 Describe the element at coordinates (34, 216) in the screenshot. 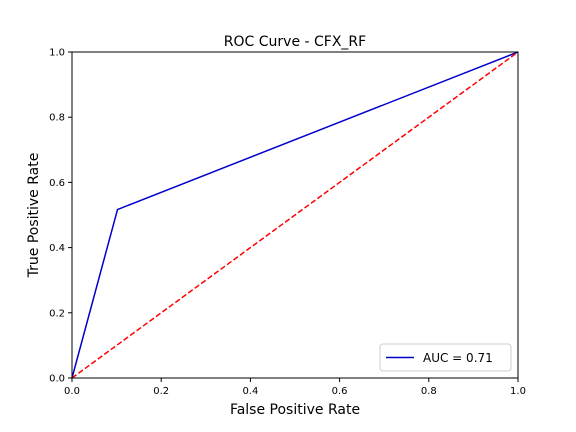

I see `y-axis-label: True Positive Rate` at that location.